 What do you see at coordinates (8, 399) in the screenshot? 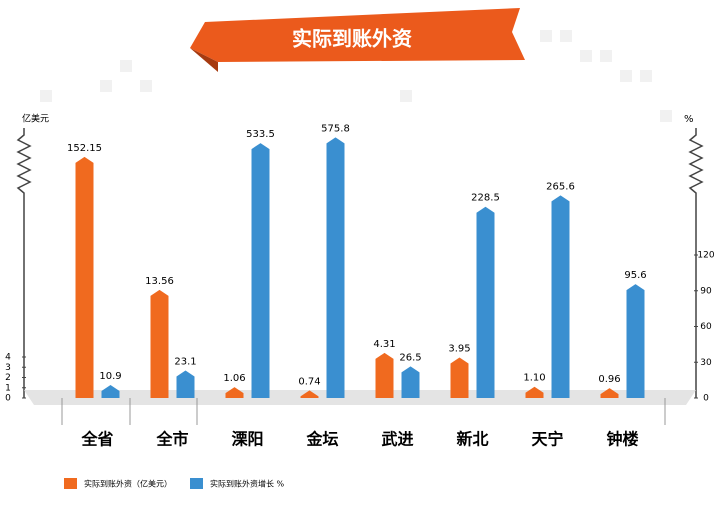
I see `y-tick-label: 0` at bounding box center [8, 399].